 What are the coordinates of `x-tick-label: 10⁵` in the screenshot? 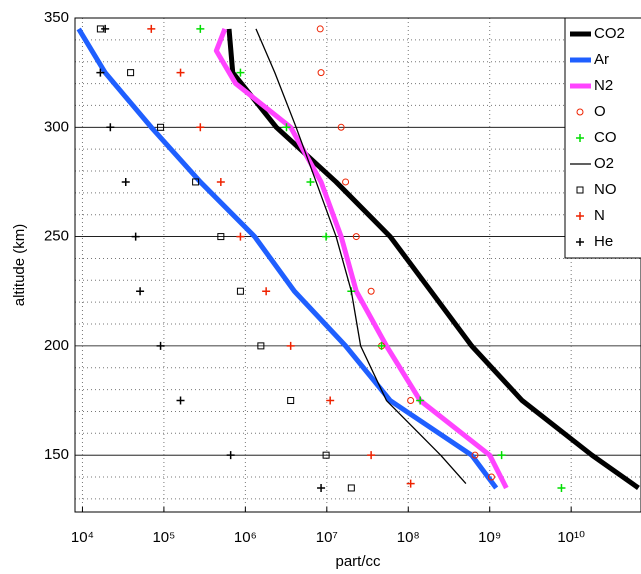 It's located at (163, 537).